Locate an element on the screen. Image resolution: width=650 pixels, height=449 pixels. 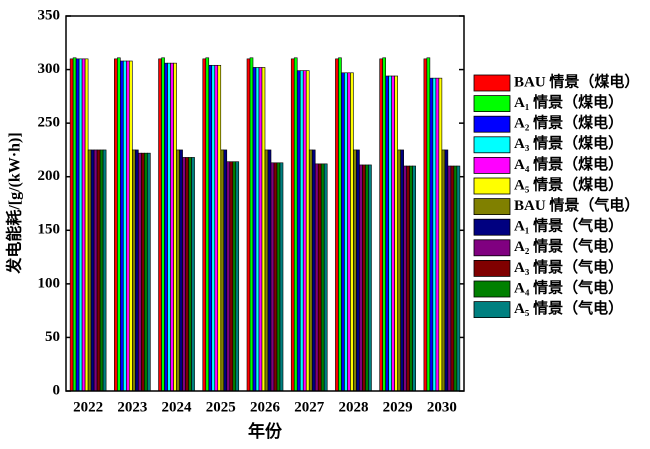
legend-label: A₁ 情景（煤电） is located at coordinates (568, 102).